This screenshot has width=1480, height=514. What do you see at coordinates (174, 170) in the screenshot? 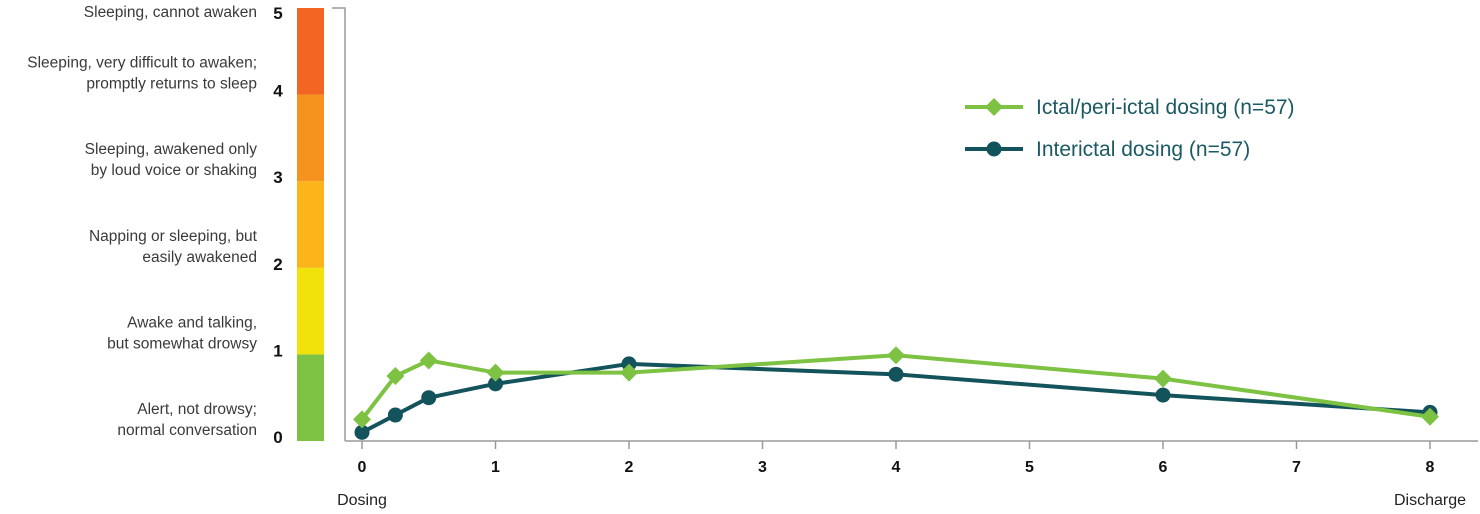
I see `level-description: by loud voice or shaking` at bounding box center [174, 170].